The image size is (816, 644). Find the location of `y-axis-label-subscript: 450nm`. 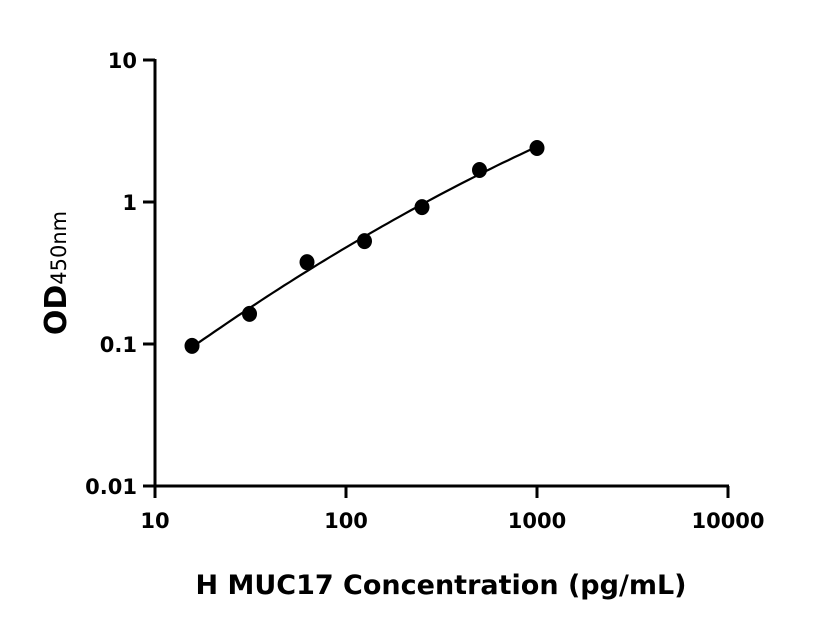

y-axis-label-subscript: 450nm is located at coordinates (59, 248).